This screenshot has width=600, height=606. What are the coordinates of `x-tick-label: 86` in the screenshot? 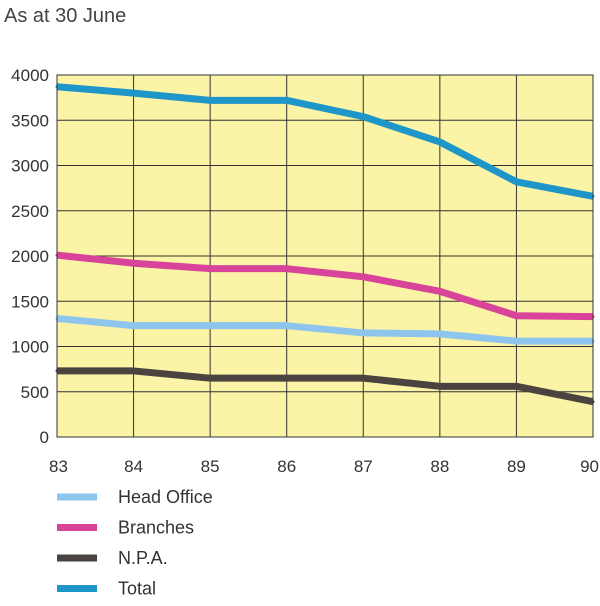 It's located at (286, 466).